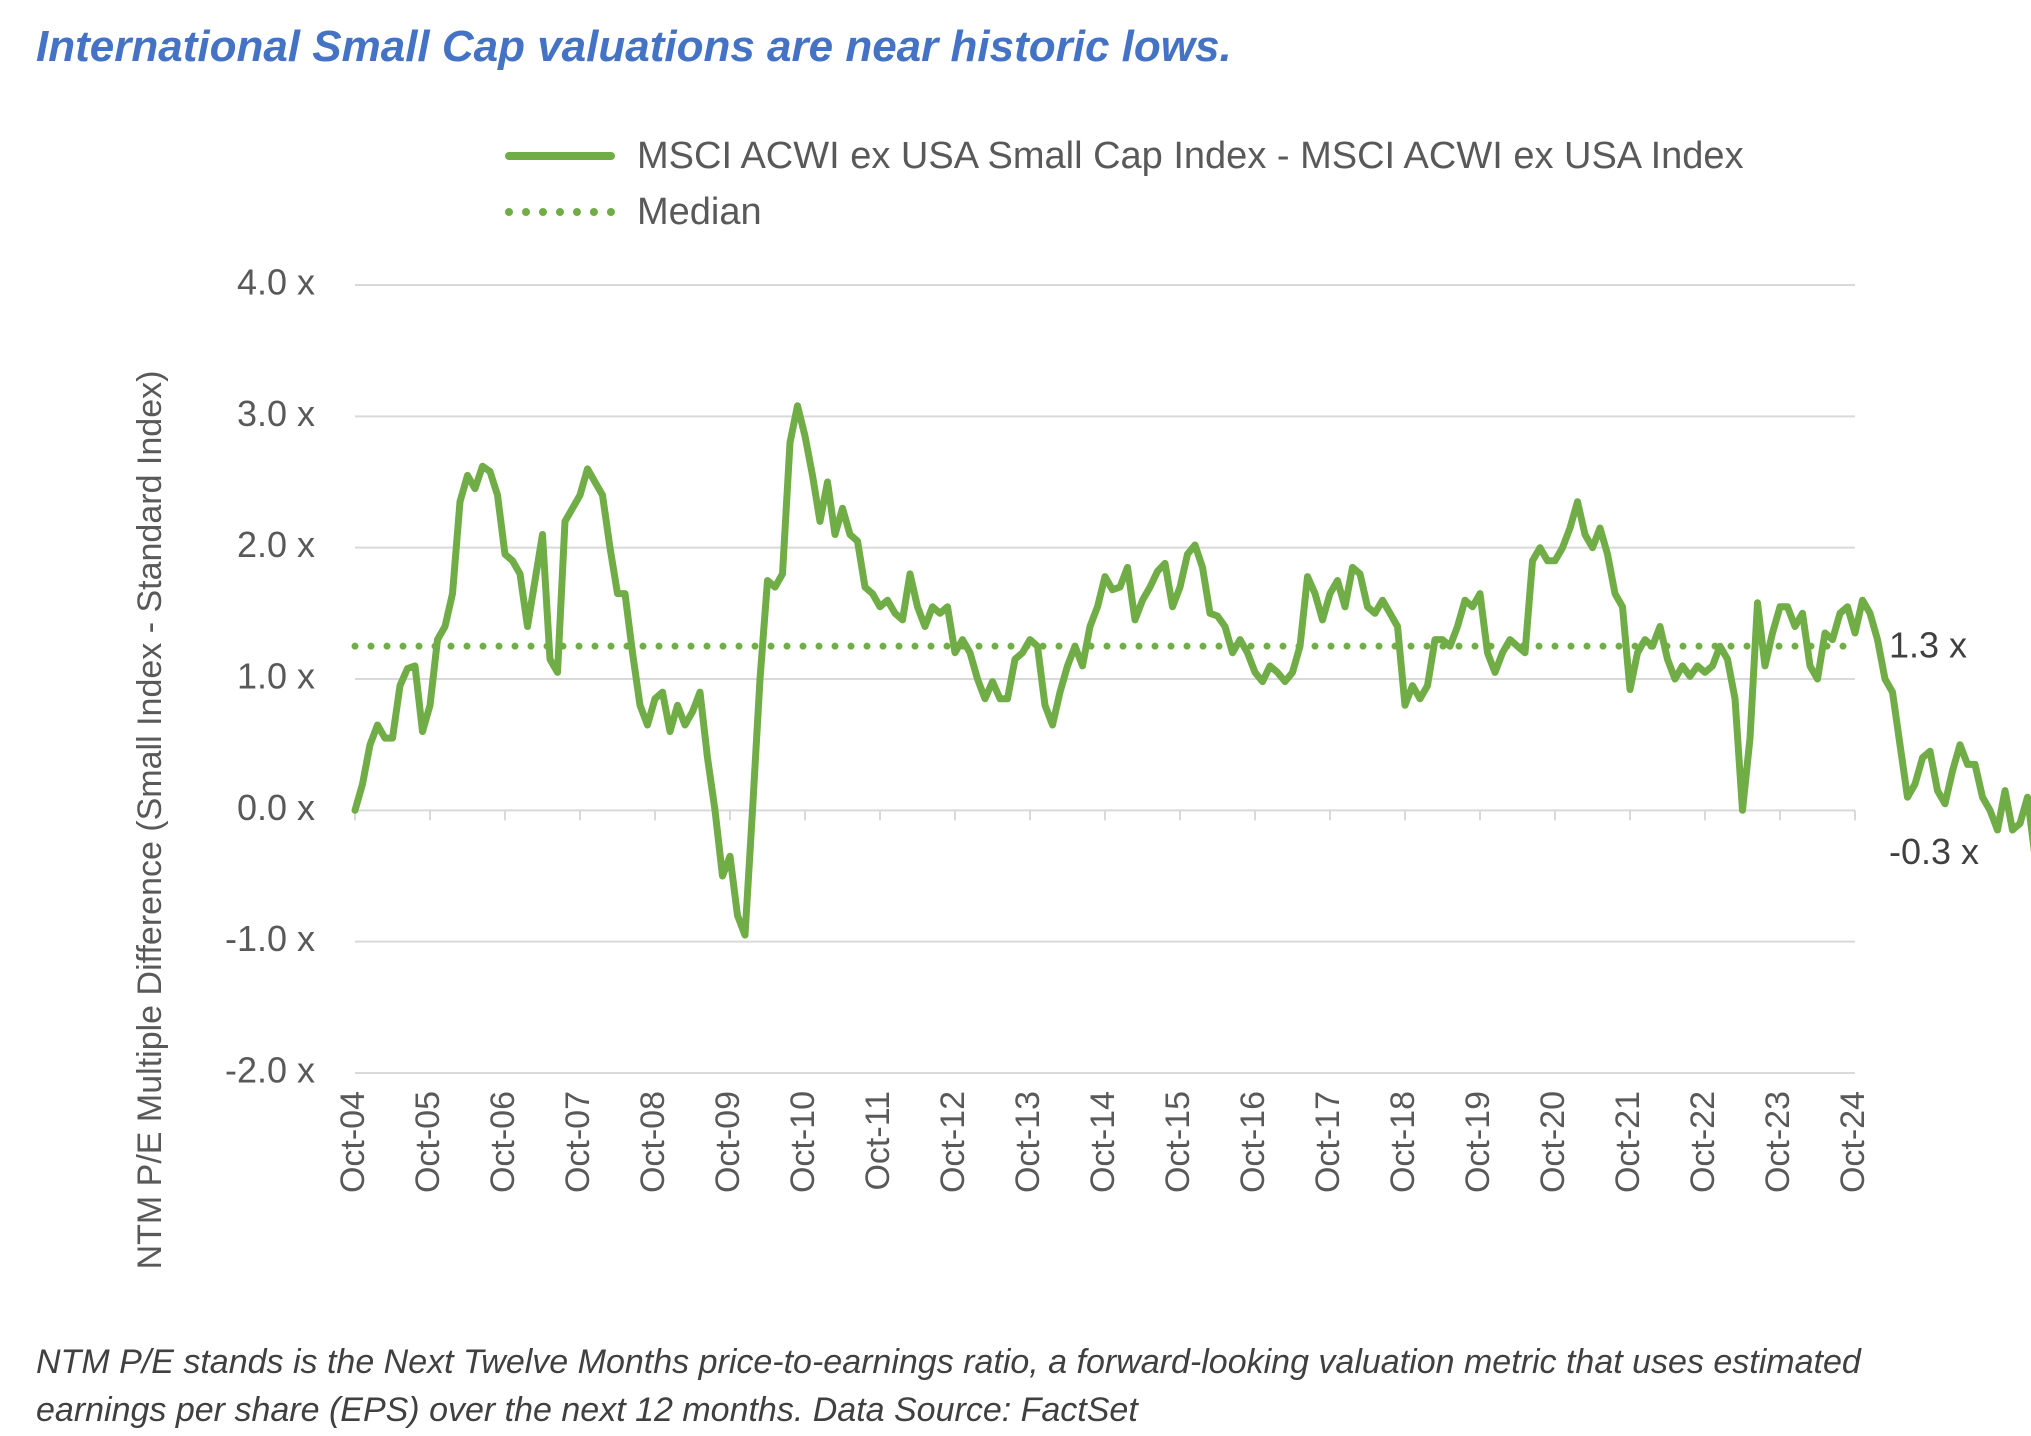  I want to click on x-tick-label: Oct-24, so click(1853, 1142).